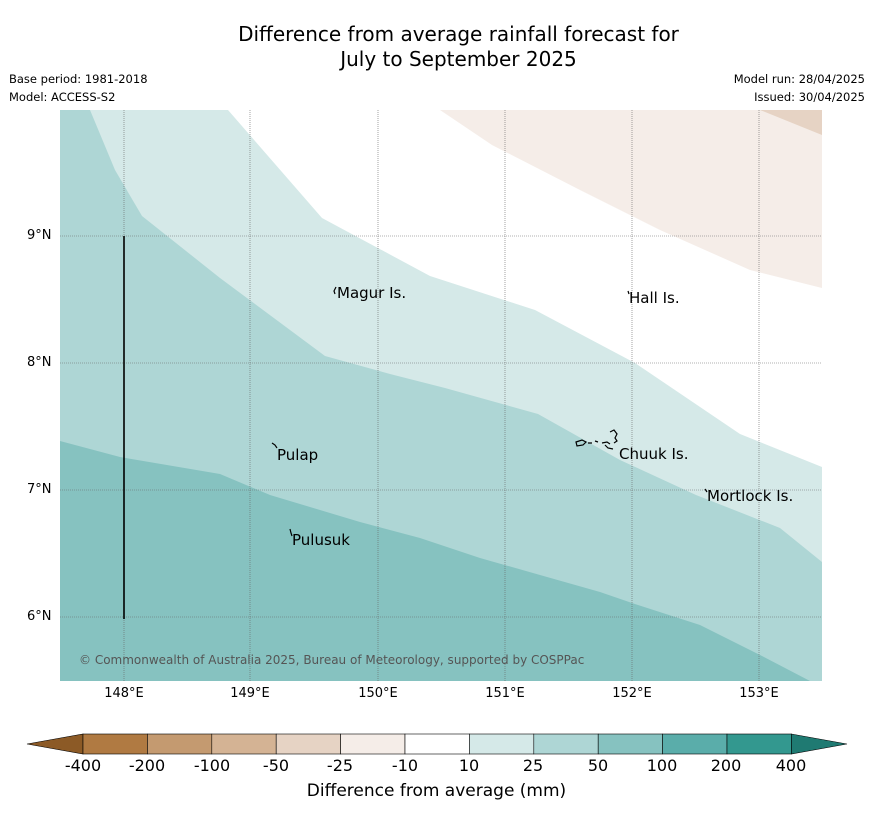 This screenshot has width=873, height=816. I want to click on island-hall, so click(628, 292).